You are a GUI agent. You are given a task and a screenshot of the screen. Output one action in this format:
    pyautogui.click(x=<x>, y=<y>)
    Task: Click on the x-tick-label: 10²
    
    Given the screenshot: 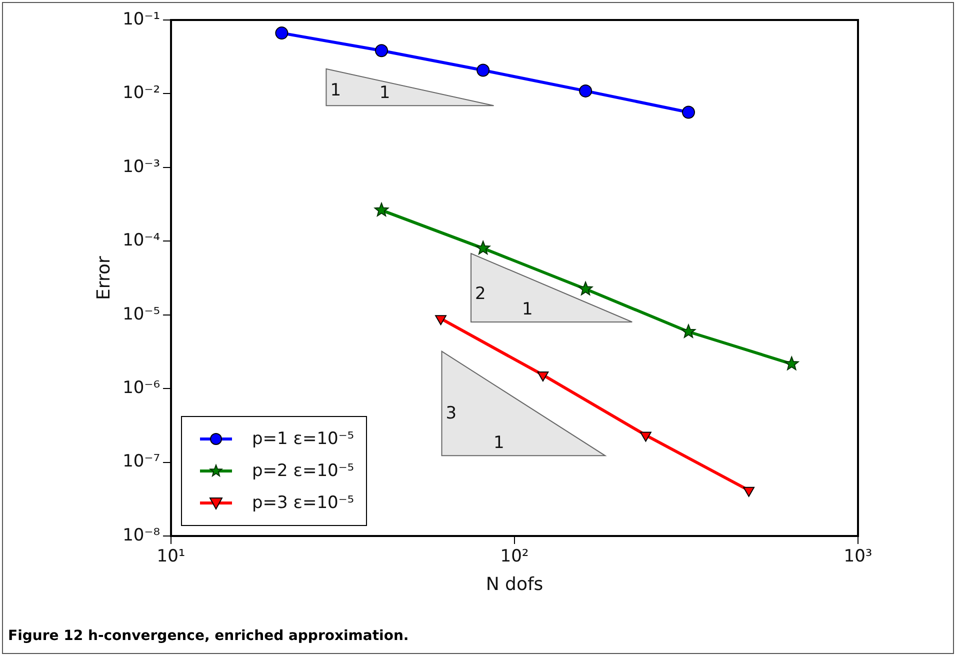 What is the action you would take?
    pyautogui.click(x=514, y=556)
    